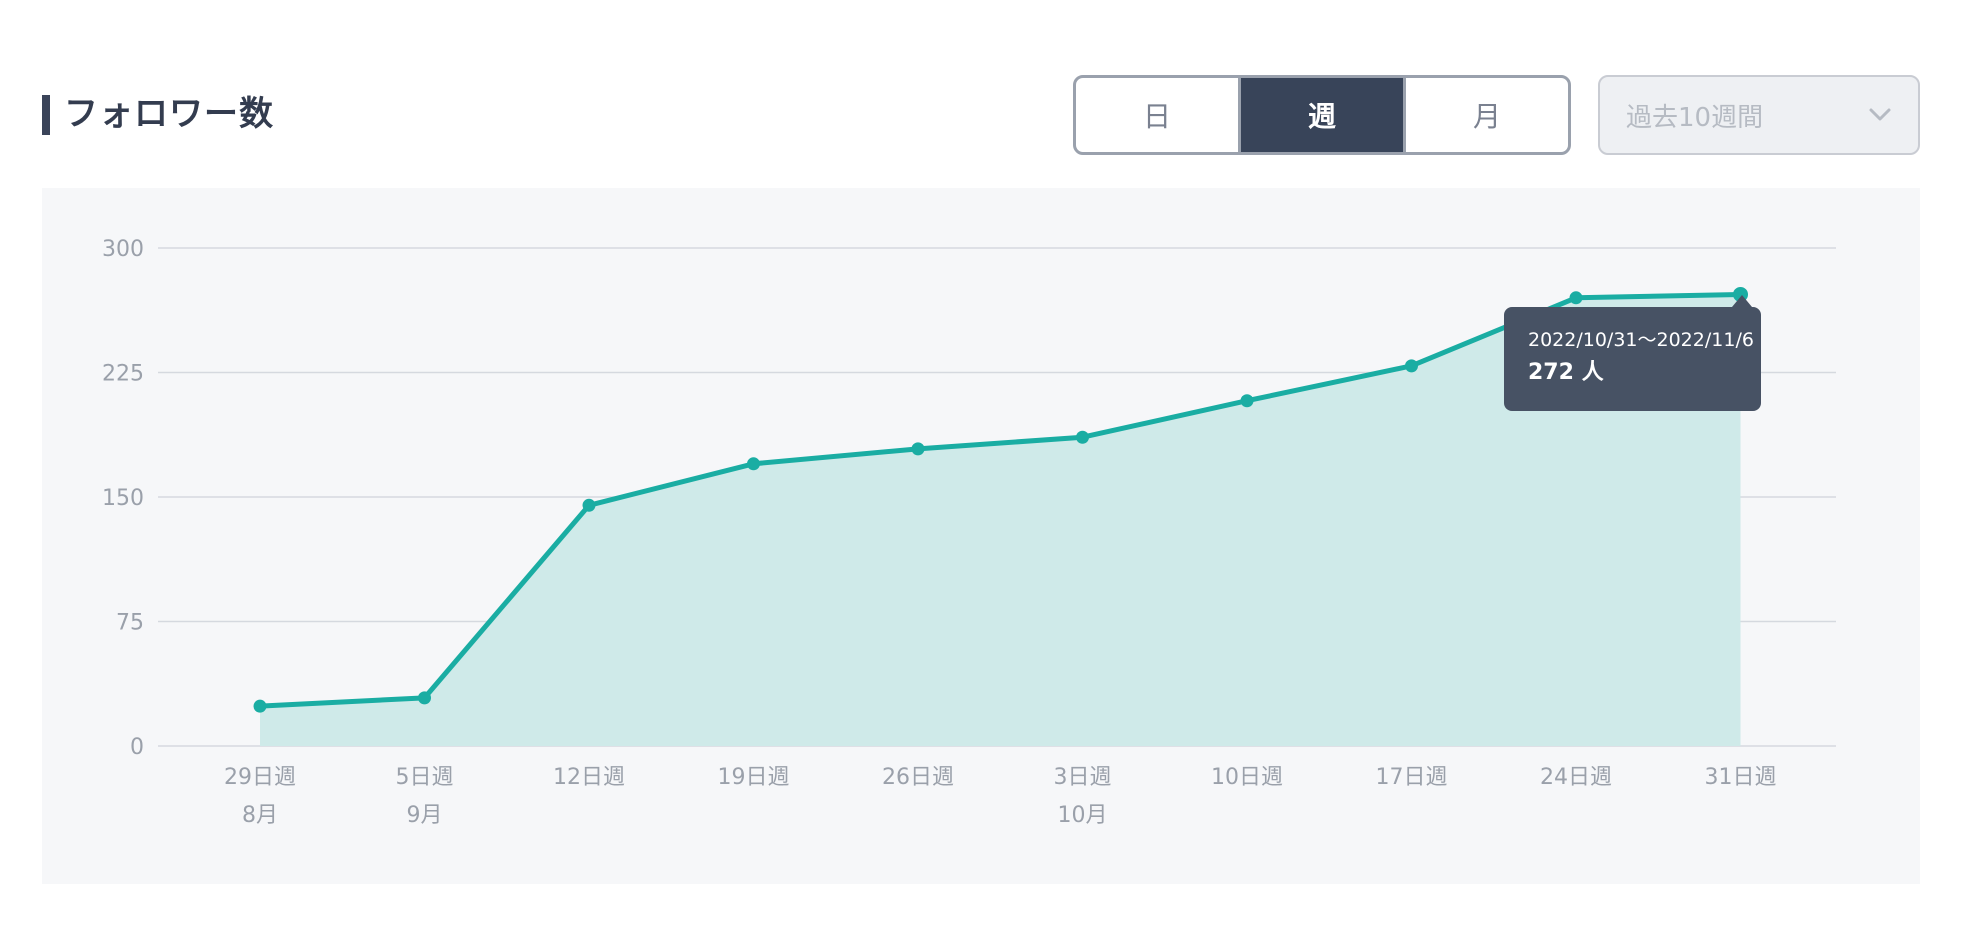 The height and width of the screenshot is (944, 1968). What do you see at coordinates (918, 777) in the screenshot?
I see `x-tick-label: 26日週` at bounding box center [918, 777].